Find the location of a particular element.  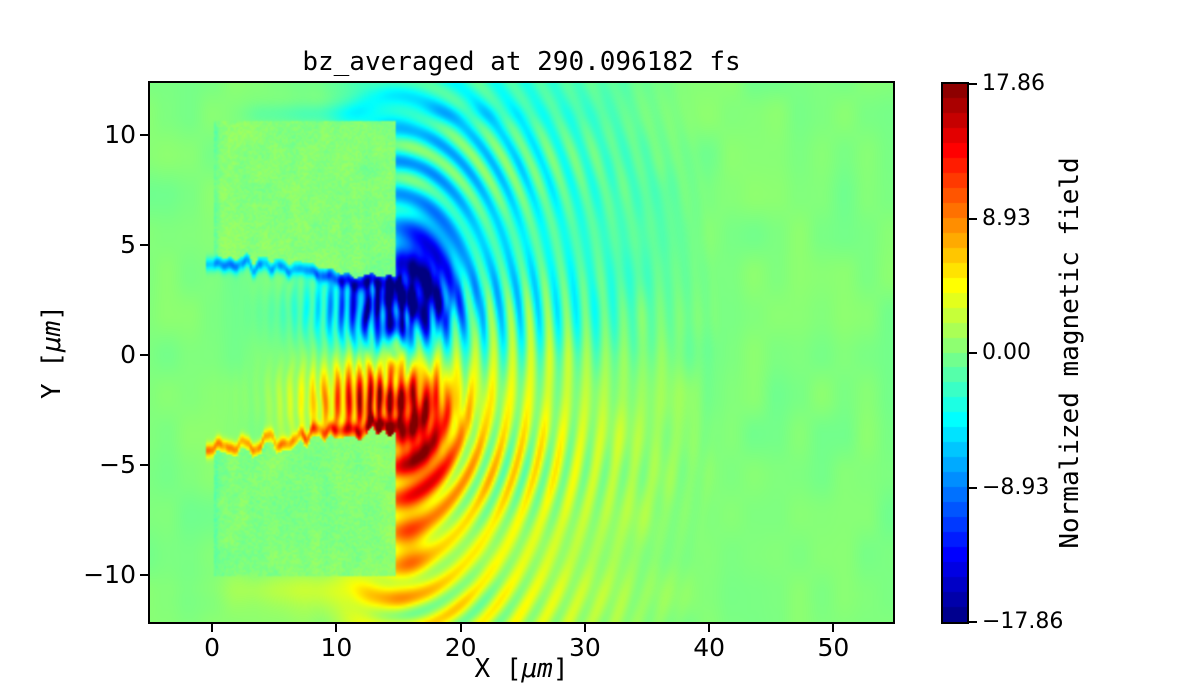

colorbar-frame is located at coordinates (955, 353).